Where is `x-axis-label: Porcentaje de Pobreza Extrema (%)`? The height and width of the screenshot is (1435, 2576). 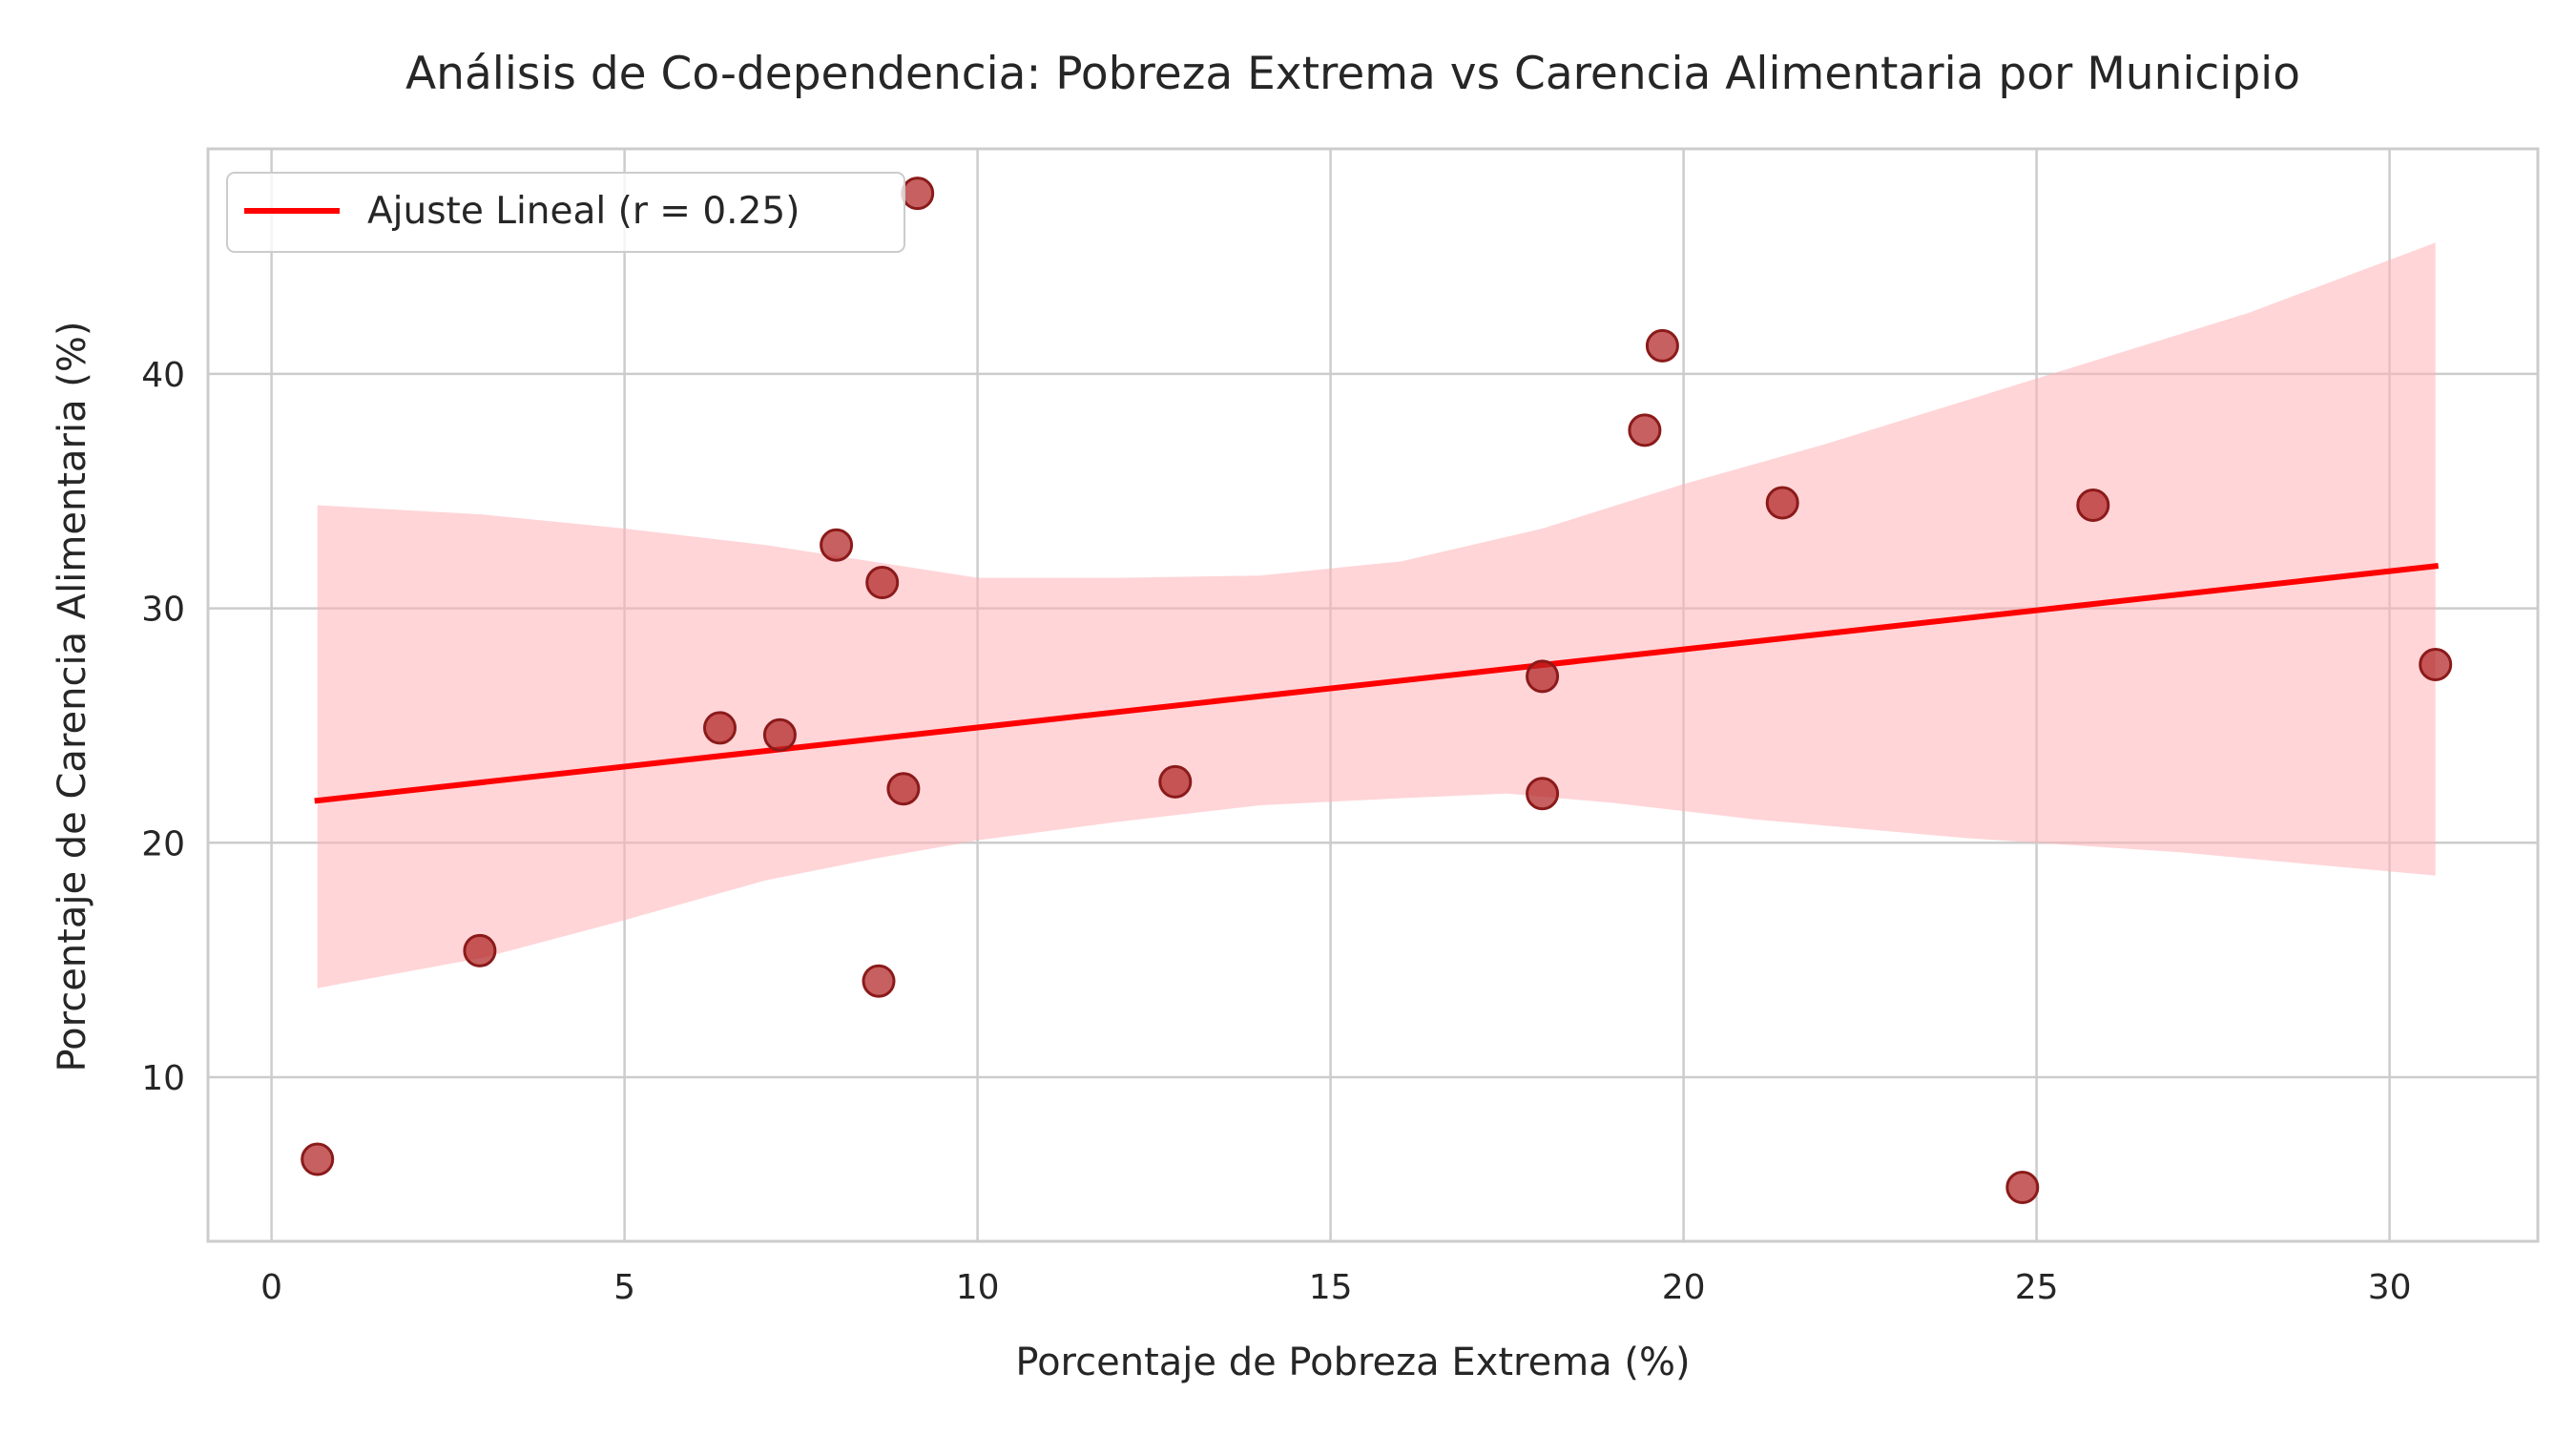
x-axis-label: Porcentaje de Pobreza Extrema (%) is located at coordinates (1352, 1362).